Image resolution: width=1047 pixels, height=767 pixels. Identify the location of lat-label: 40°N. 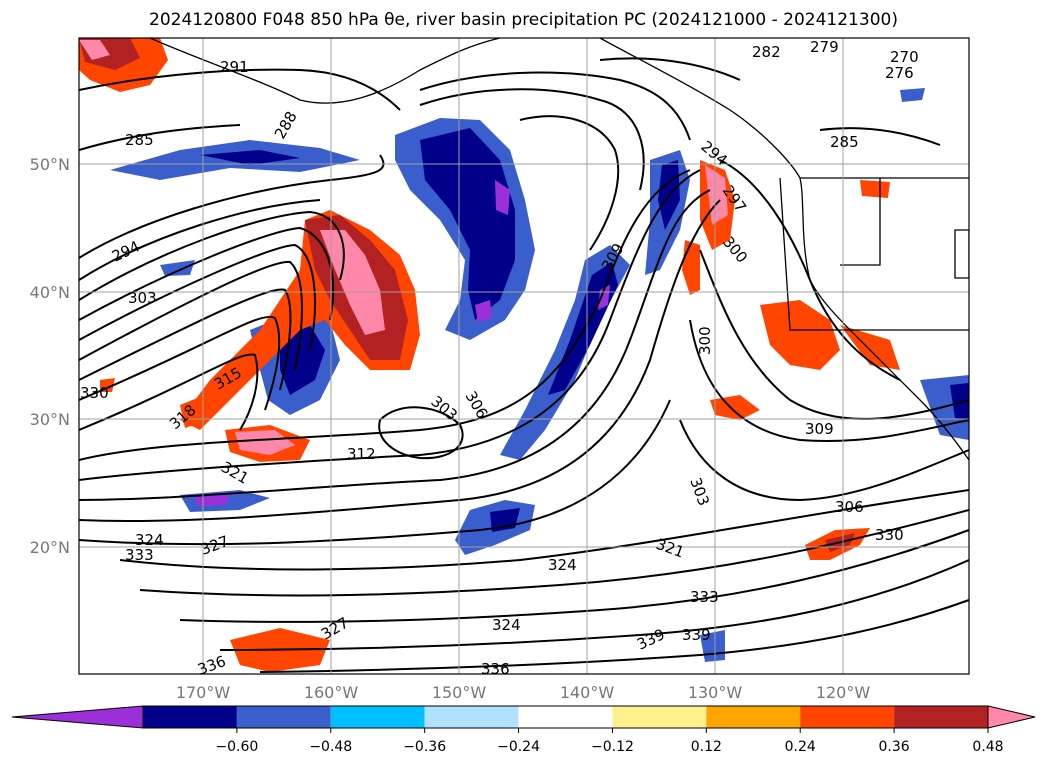
(50, 292).